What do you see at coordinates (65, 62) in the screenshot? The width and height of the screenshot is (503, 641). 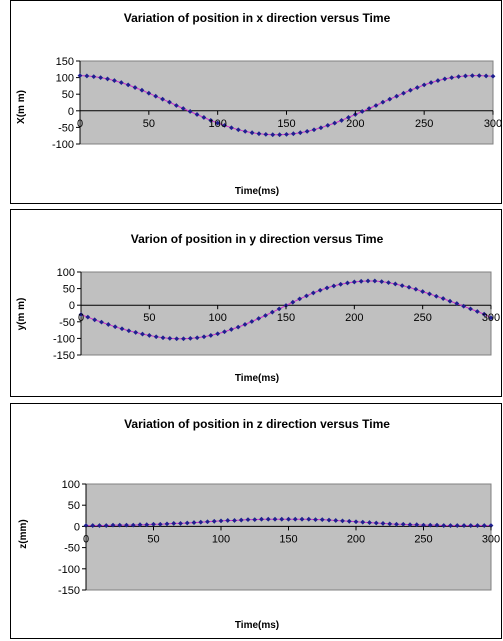 I see `y-tick-label: 150` at bounding box center [65, 62].